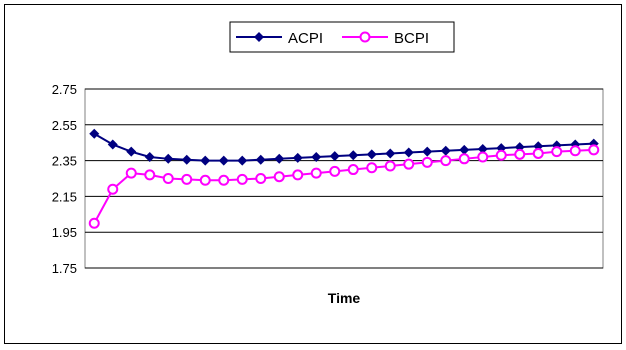 The height and width of the screenshot is (350, 626). What do you see at coordinates (305, 38) in the screenshot?
I see `legend-label-acpi: ACPI` at bounding box center [305, 38].